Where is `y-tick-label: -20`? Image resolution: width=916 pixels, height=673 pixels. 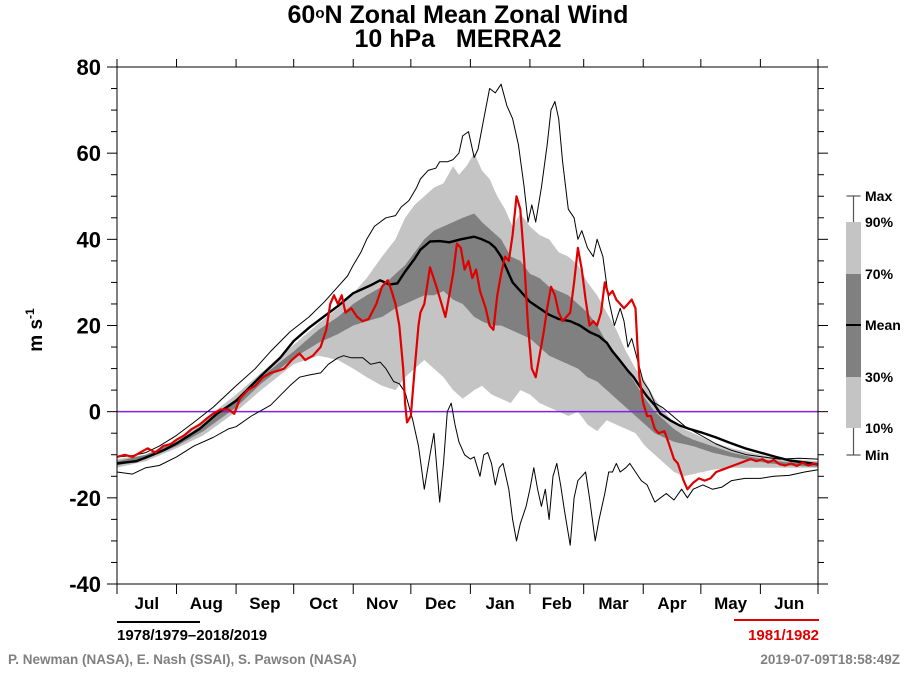
y-tick-label: -20 is located at coordinates (85, 498).